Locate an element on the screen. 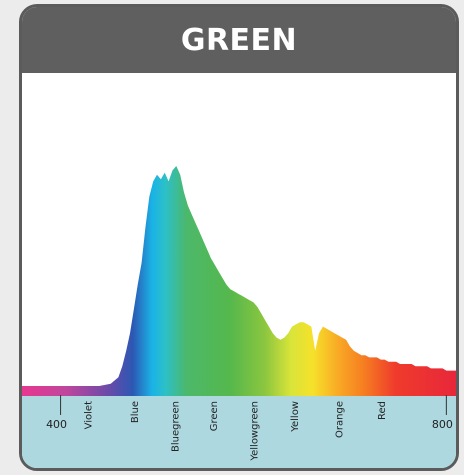  color-band-label: Orange is located at coordinates (339, 419).